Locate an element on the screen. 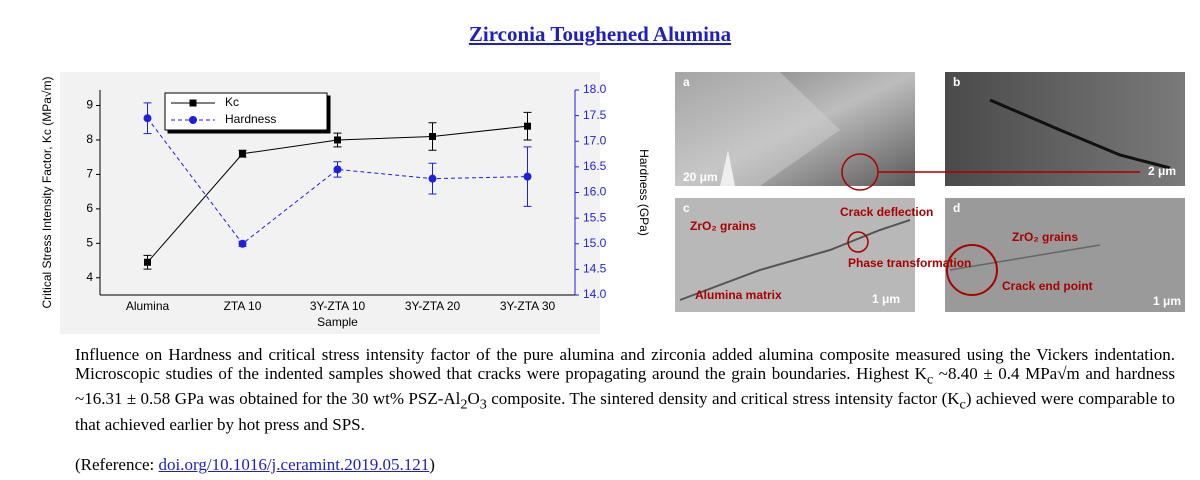 The width and height of the screenshot is (1200, 480). panel-d is located at coordinates (1065, 255).